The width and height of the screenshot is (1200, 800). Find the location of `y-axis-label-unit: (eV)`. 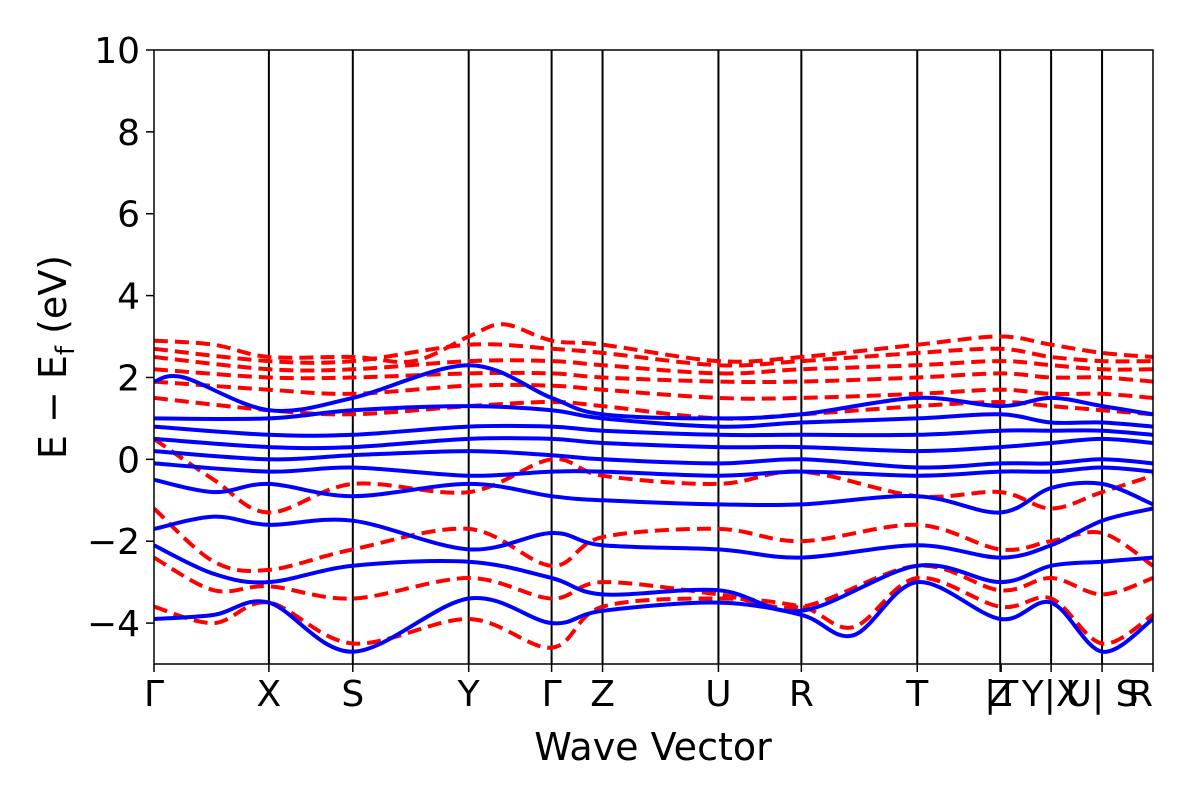

y-axis-label-unit: (eV) is located at coordinates (53, 300).